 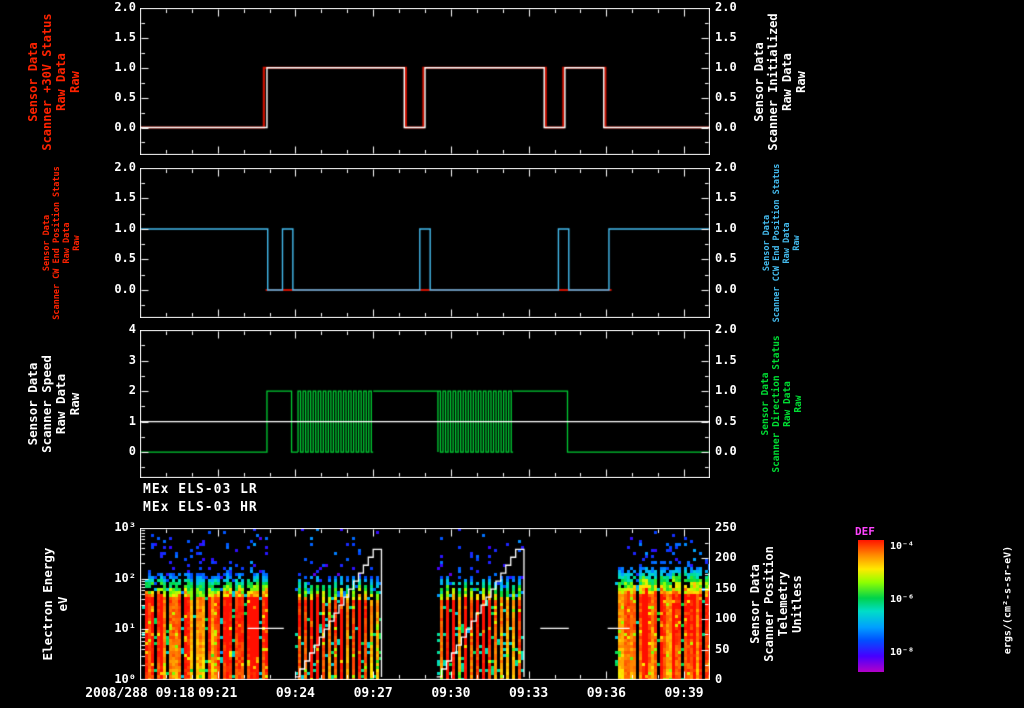 What do you see at coordinates (1008, 600) in the screenshot?
I see `colorbar-units-label: ergs/(cm²-s-sr-eV)` at bounding box center [1008, 600].